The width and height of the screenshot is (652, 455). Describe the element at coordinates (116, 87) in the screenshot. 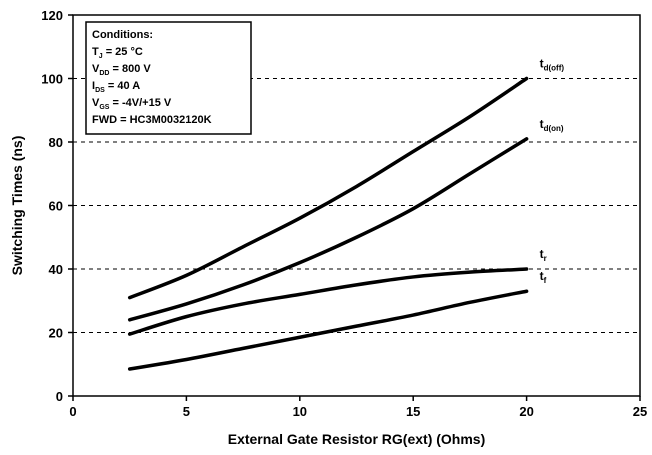

I see `condition-line-3: IDS = 40 A` at that location.